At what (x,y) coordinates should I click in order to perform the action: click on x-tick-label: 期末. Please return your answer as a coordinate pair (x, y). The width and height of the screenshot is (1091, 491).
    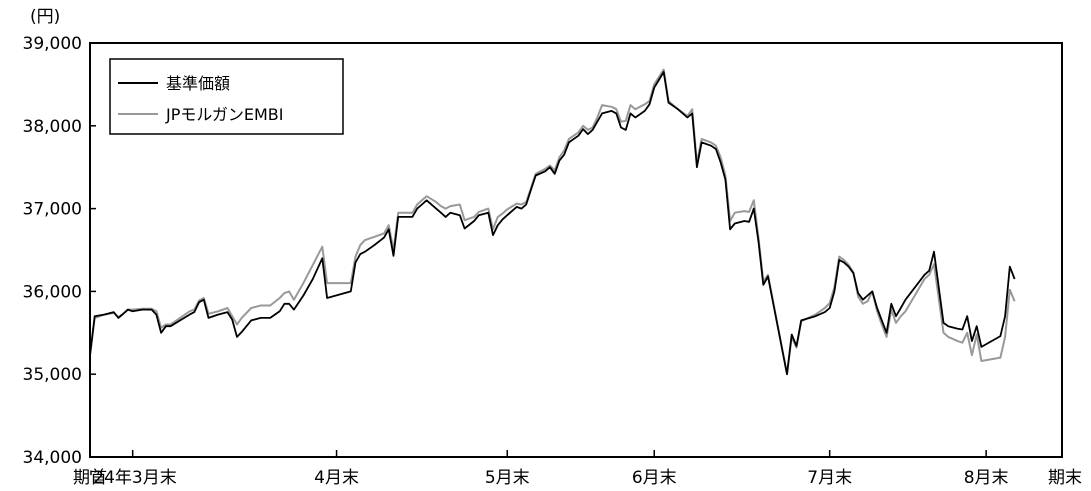
    Looking at the image, I should click on (1065, 478).